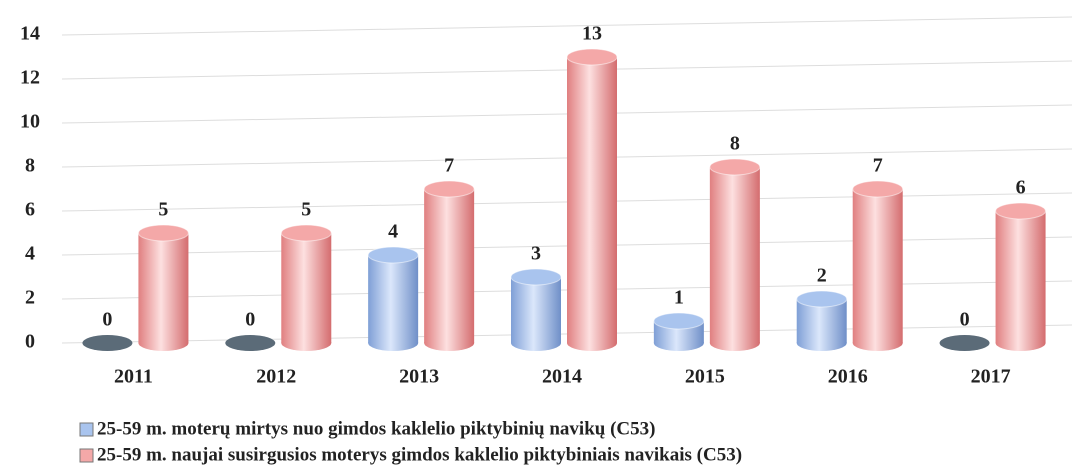  Describe the element at coordinates (1021, 188) in the screenshot. I see `data-label: 6` at that location.